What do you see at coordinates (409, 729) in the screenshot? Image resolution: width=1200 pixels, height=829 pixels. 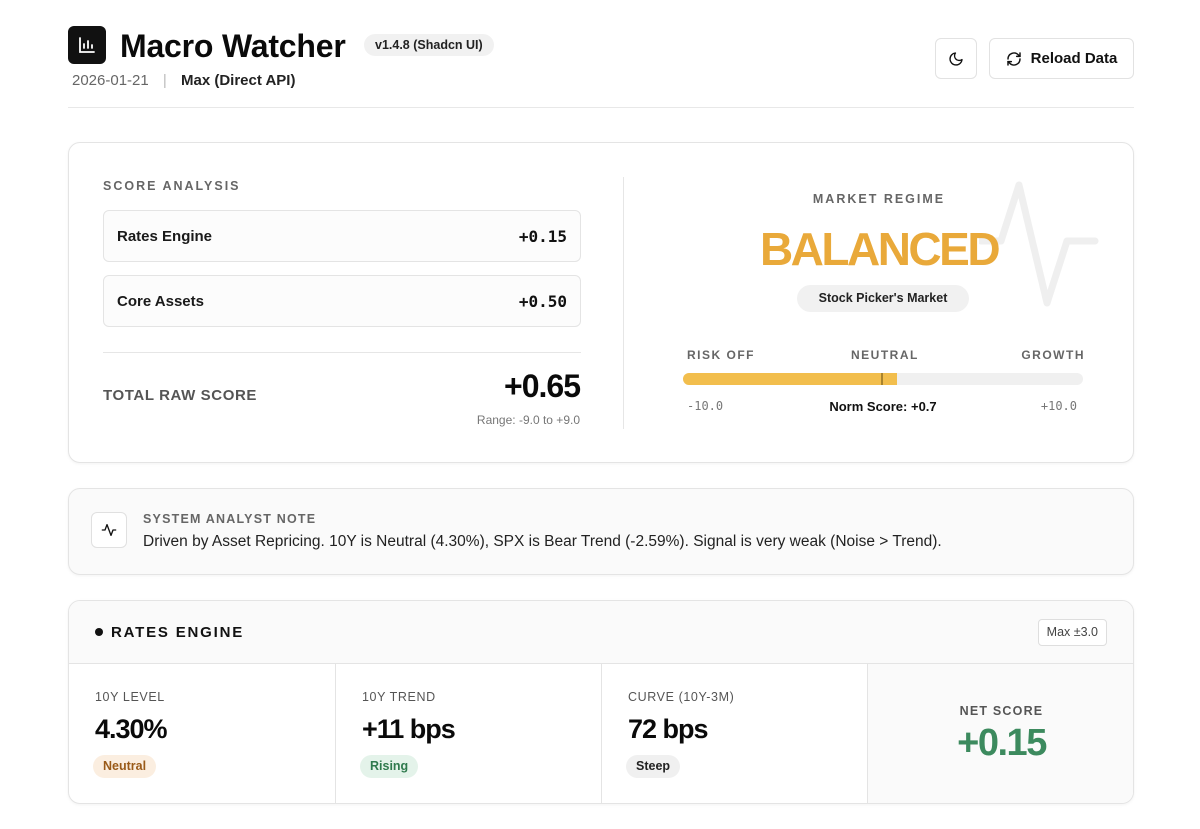 I see `metric-value: +11 bps` at bounding box center [409, 729].